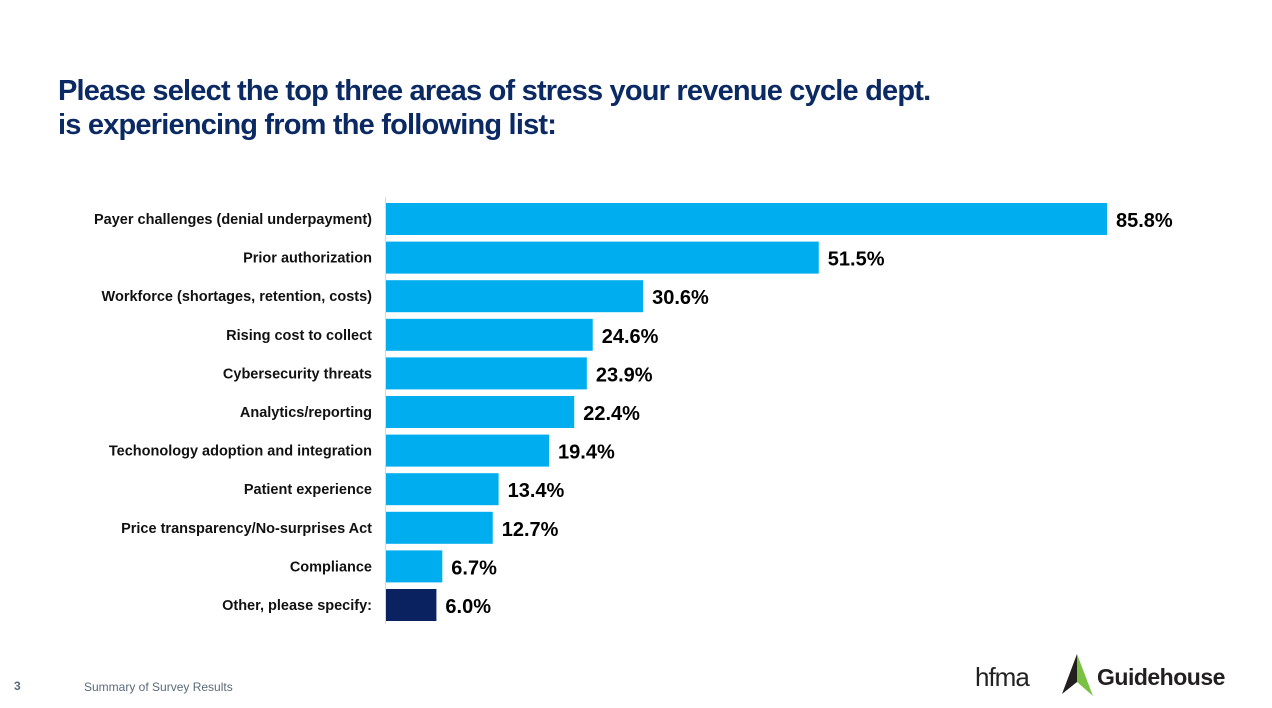 The image size is (1272, 708). I want to click on category-label: Payer challenges (denial underpayment), so click(233, 220).